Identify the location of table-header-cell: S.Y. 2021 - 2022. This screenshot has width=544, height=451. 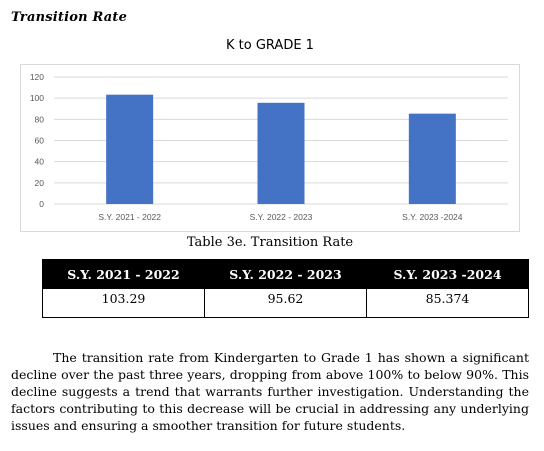
(123, 274).